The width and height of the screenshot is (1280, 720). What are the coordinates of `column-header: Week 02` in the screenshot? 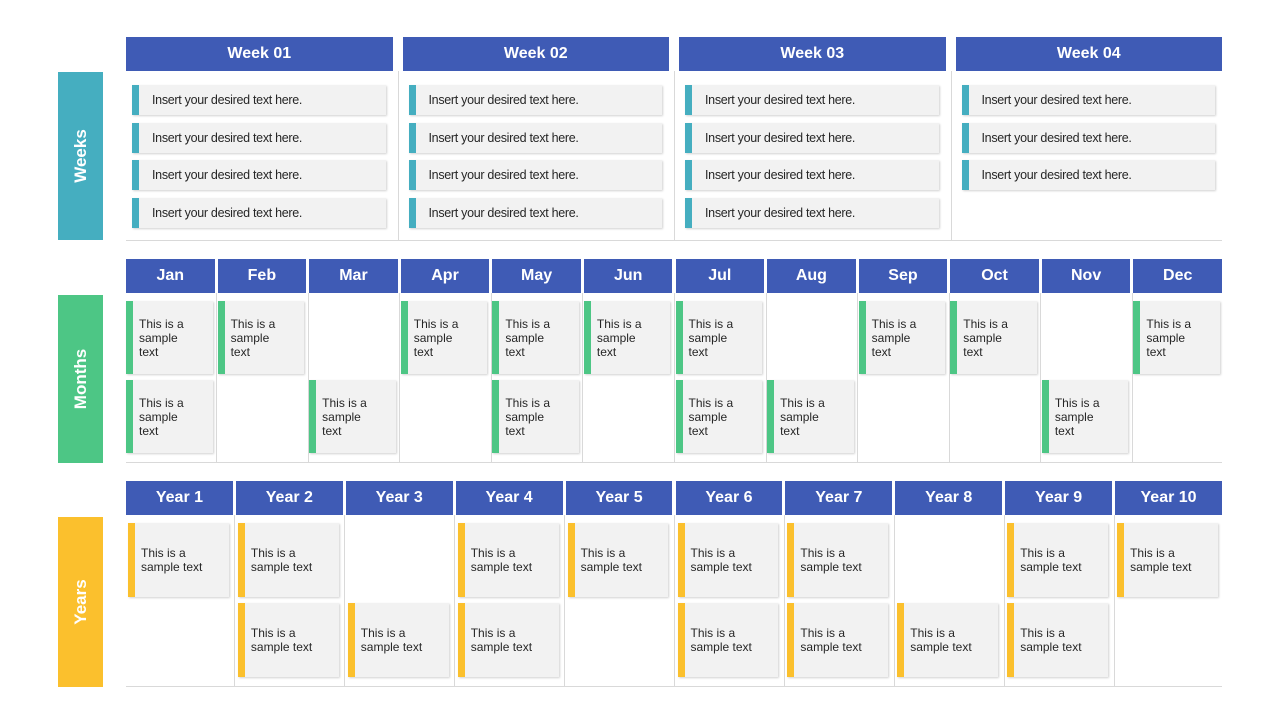 It's located at (535, 54).